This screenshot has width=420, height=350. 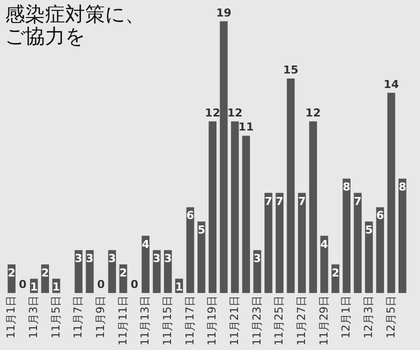 What do you see at coordinates (11, 317) in the screenshot?
I see `x-tick-label: 11月1日` at bounding box center [11, 317].